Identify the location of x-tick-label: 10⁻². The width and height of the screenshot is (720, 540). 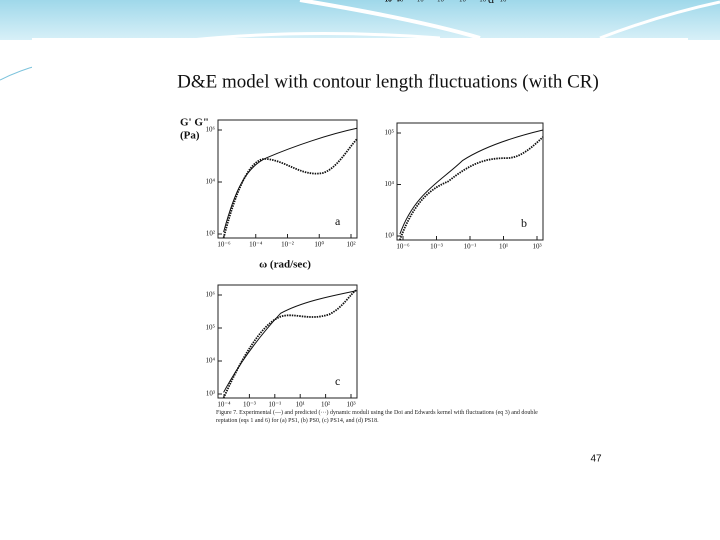
(287, 245).